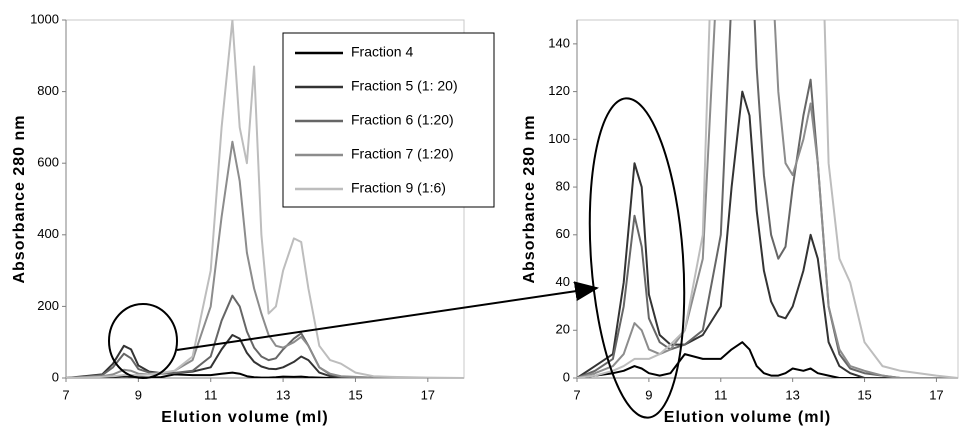 This screenshot has width=965, height=439. What do you see at coordinates (398, 188) in the screenshot?
I see `legend-label: Fraction 9 (1:6)` at bounding box center [398, 188].